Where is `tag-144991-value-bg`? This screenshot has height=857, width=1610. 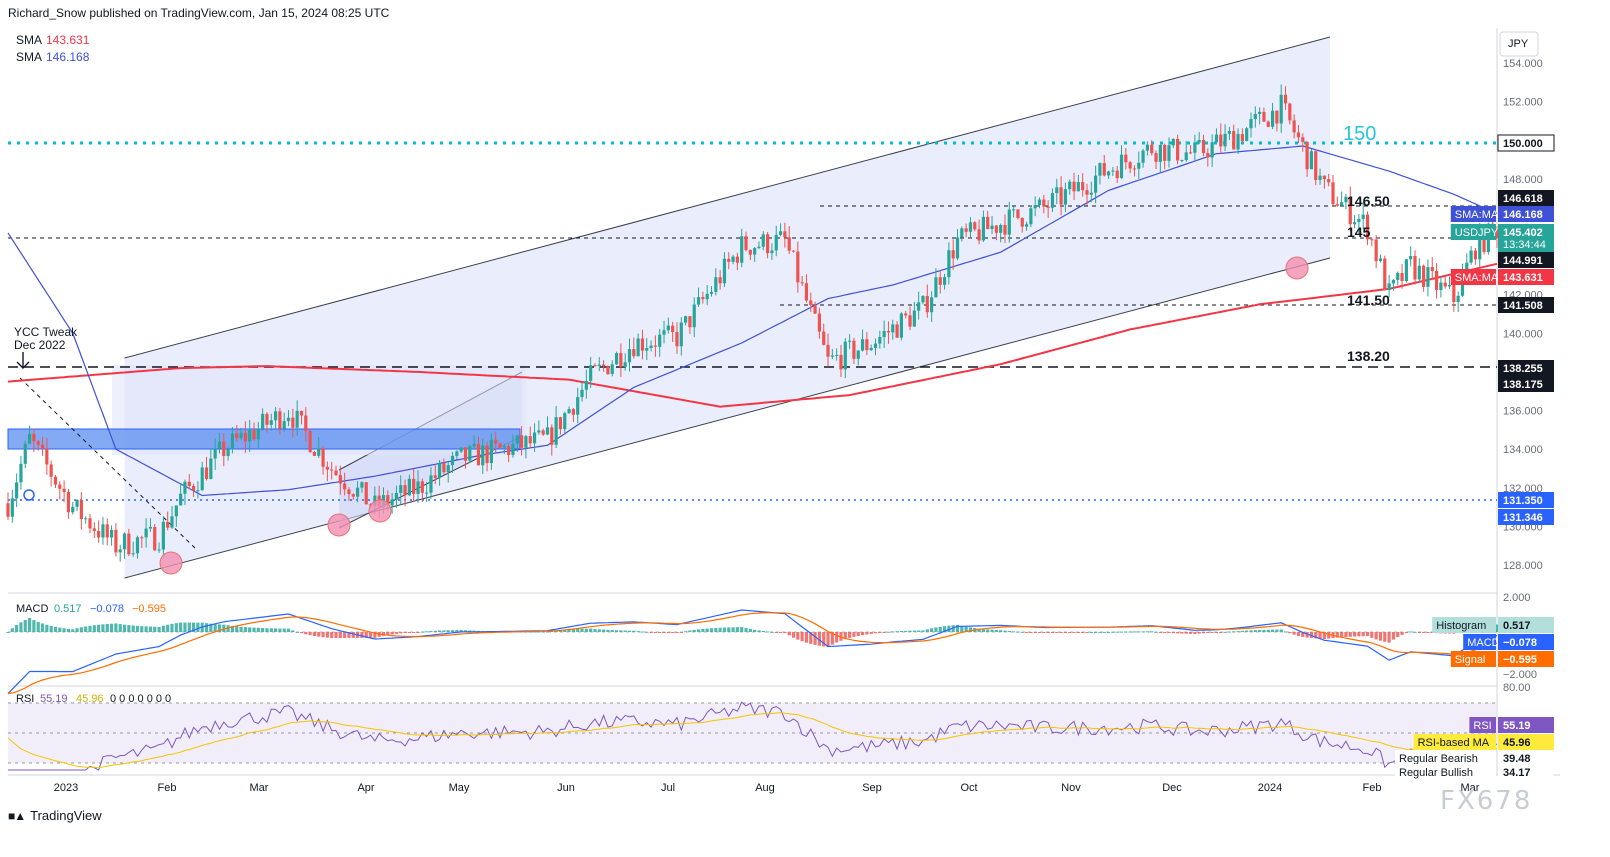 tag-144991-value-bg is located at coordinates (1526, 260).